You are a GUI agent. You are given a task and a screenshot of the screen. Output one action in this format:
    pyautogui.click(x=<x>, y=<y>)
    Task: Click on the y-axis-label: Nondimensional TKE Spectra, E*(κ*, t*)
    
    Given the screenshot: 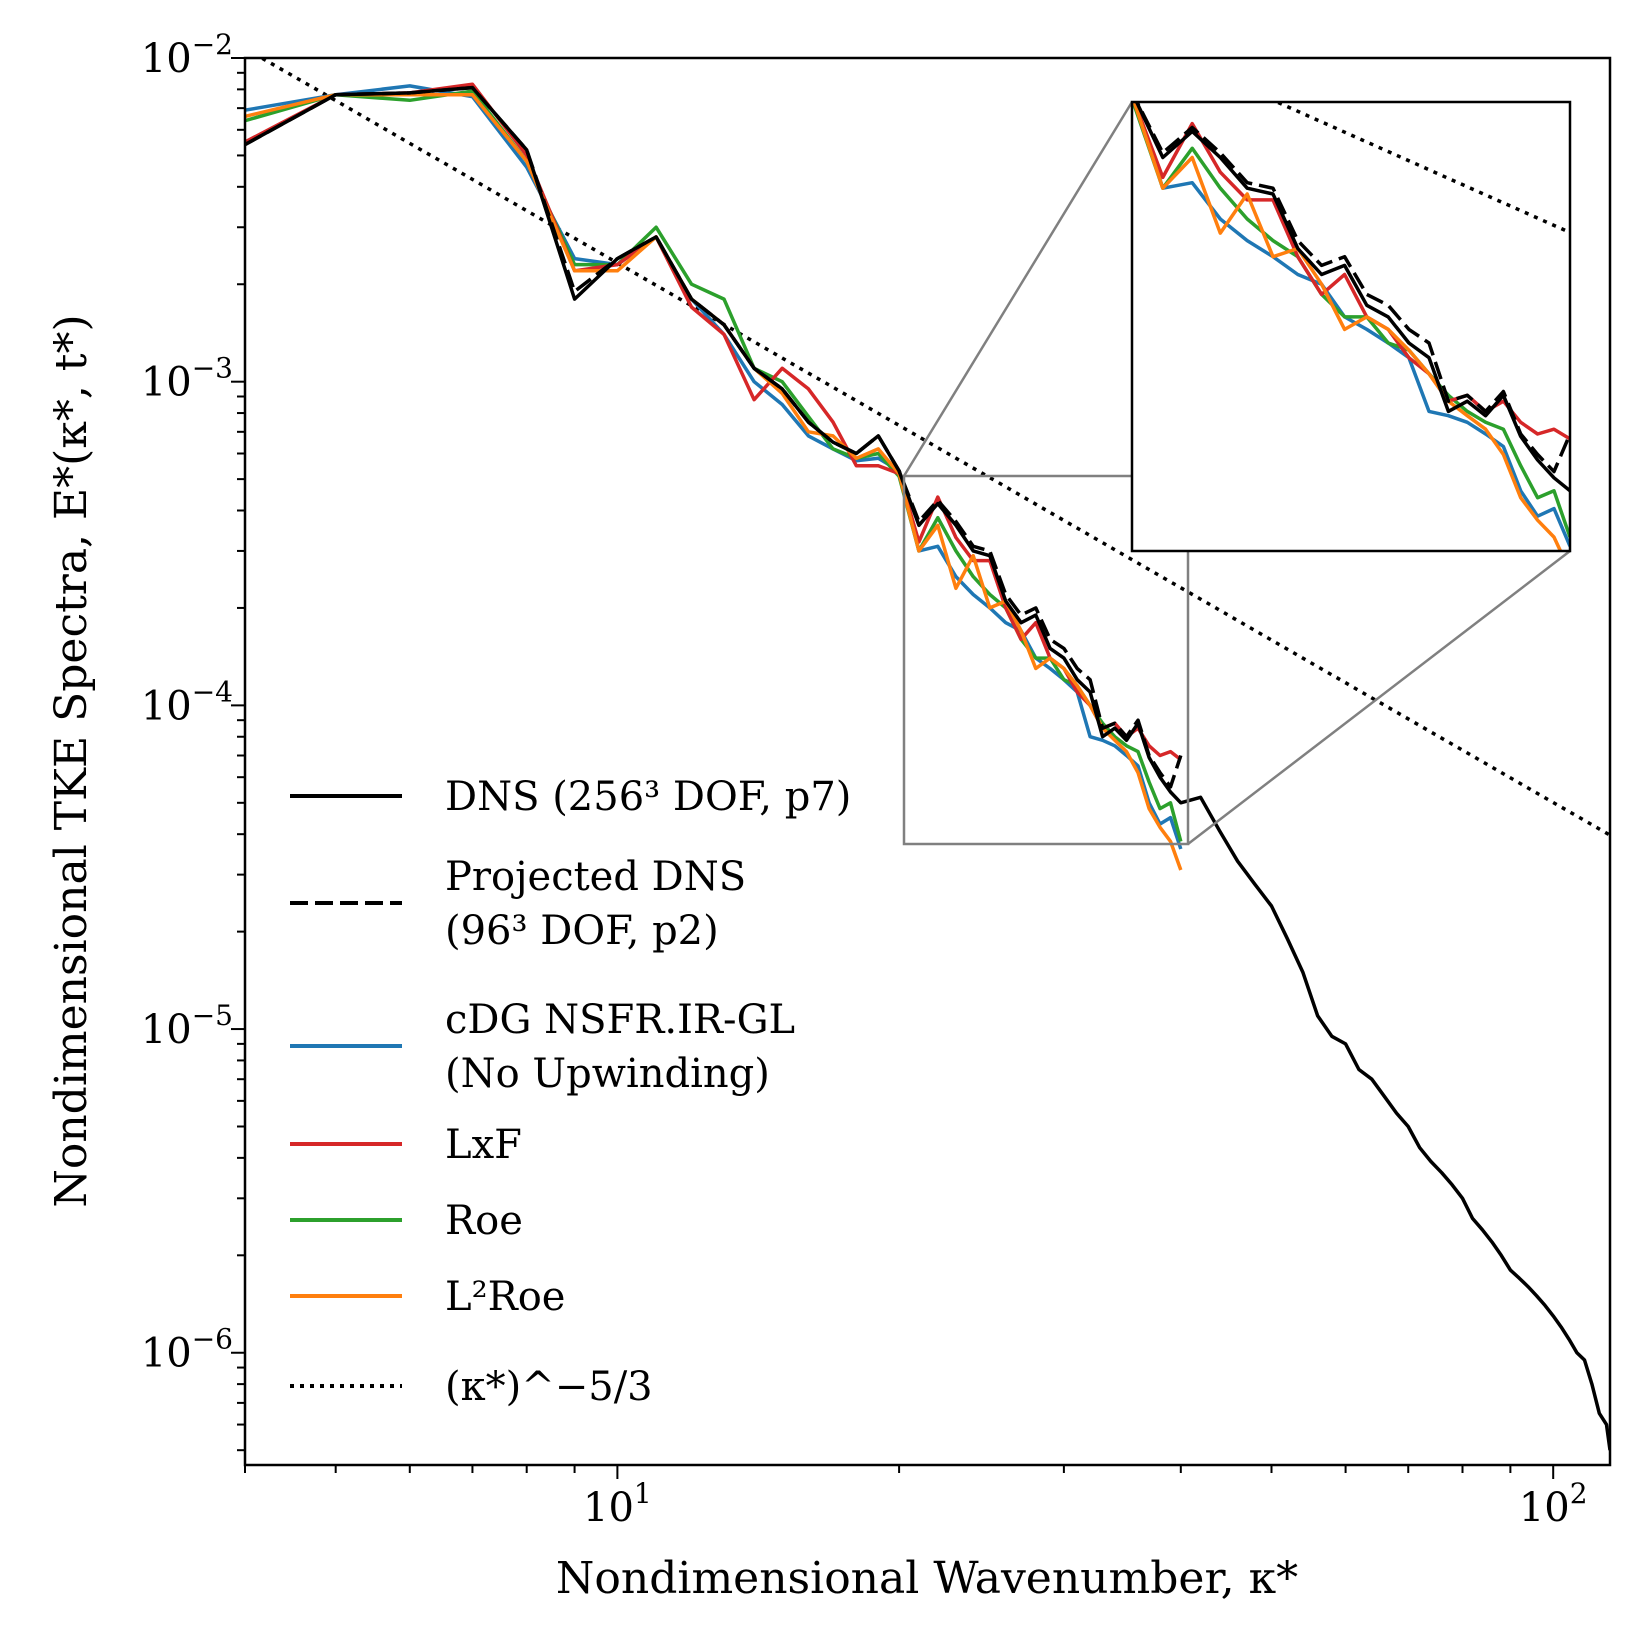 What is the action you would take?
    pyautogui.click(x=71, y=760)
    